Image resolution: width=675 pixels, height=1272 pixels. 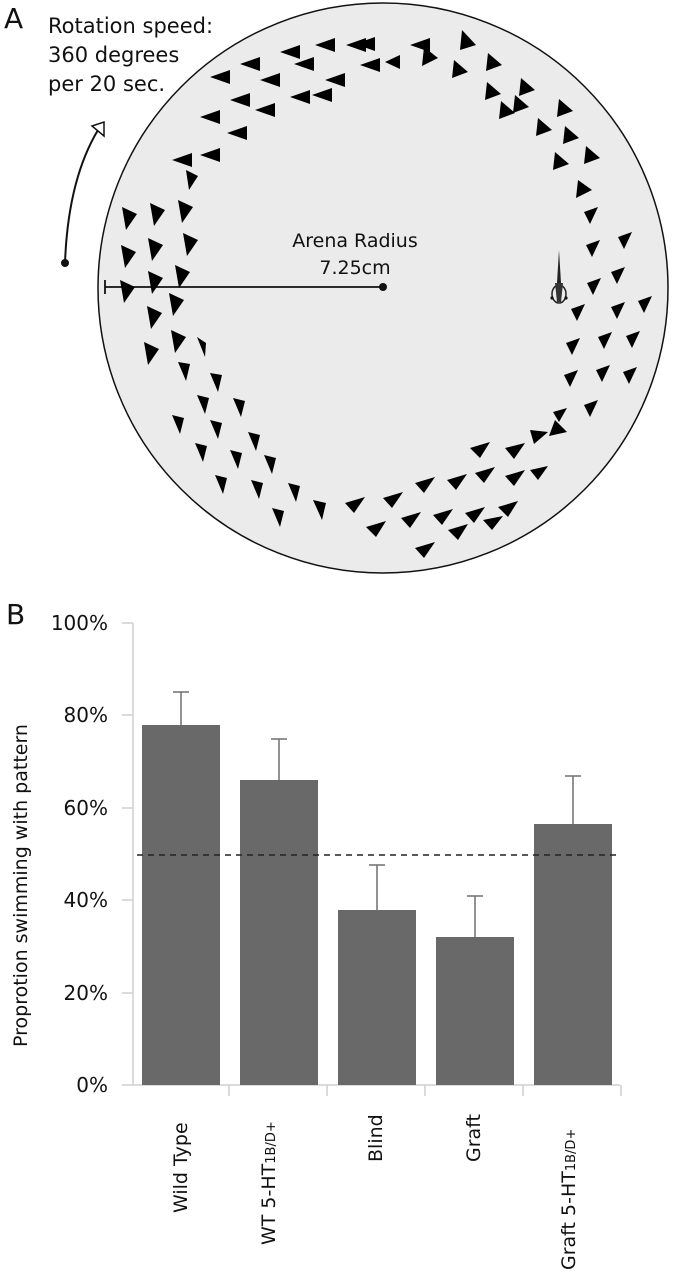 What do you see at coordinates (21, 885) in the screenshot?
I see `y-axis-label: Proprotion swimming with pattern` at bounding box center [21, 885].